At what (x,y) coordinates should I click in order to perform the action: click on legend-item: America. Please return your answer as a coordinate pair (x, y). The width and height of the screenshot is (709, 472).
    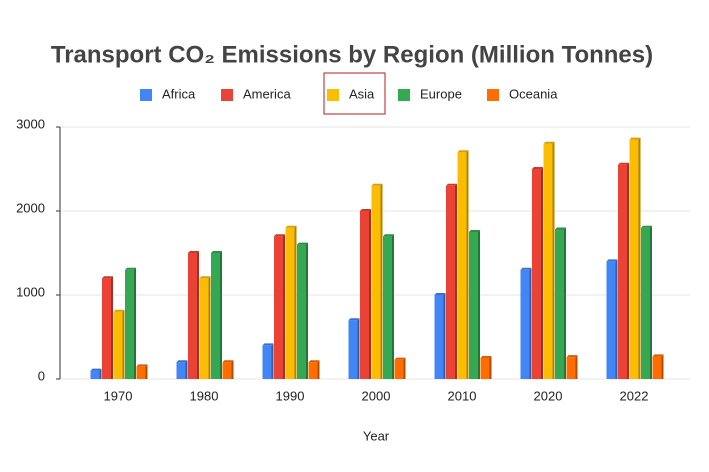
    Looking at the image, I should click on (256, 93).